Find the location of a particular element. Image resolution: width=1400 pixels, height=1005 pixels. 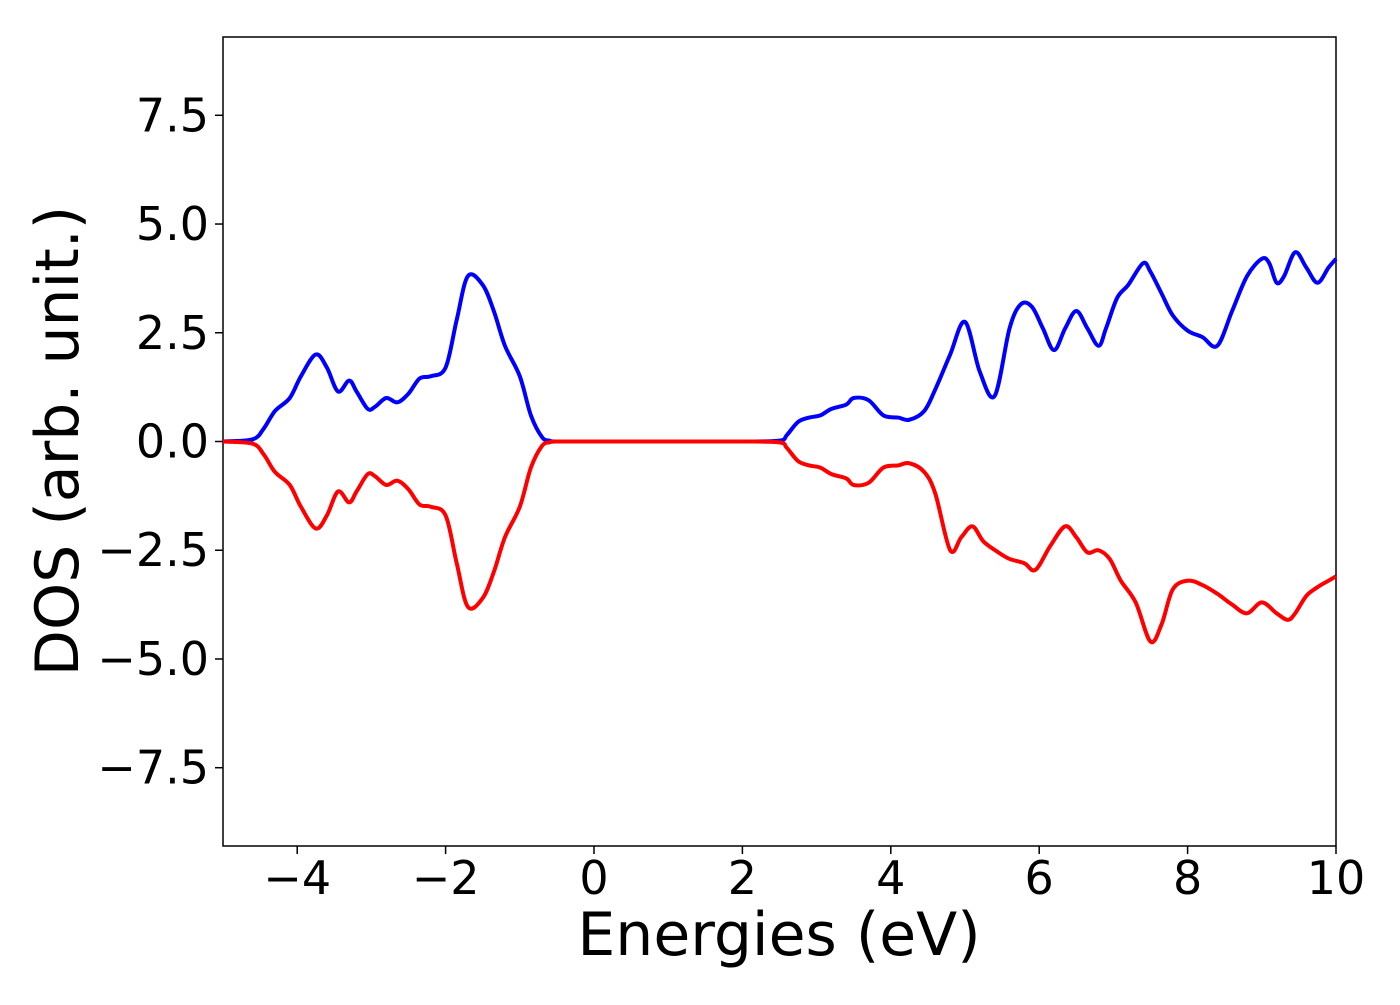

x-axis: −4 −2 0 2 4 6 8 10 is located at coordinates (814, 875).